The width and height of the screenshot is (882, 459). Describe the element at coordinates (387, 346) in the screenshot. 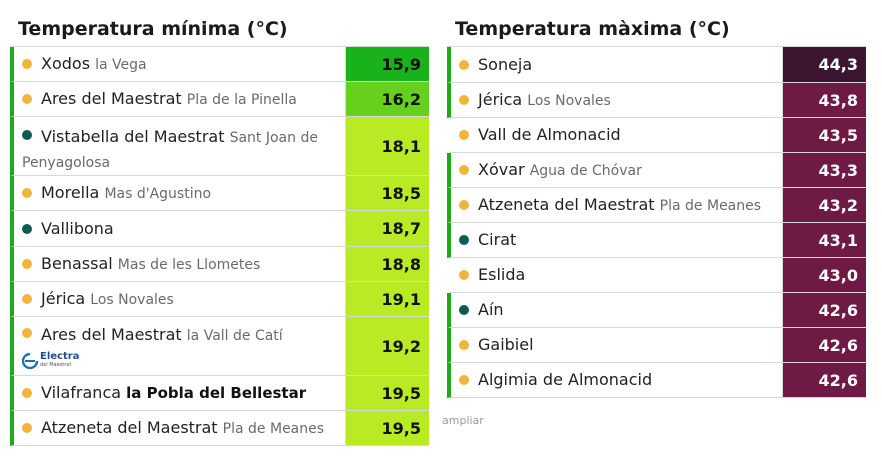

I see `temp-value: 19,2` at that location.